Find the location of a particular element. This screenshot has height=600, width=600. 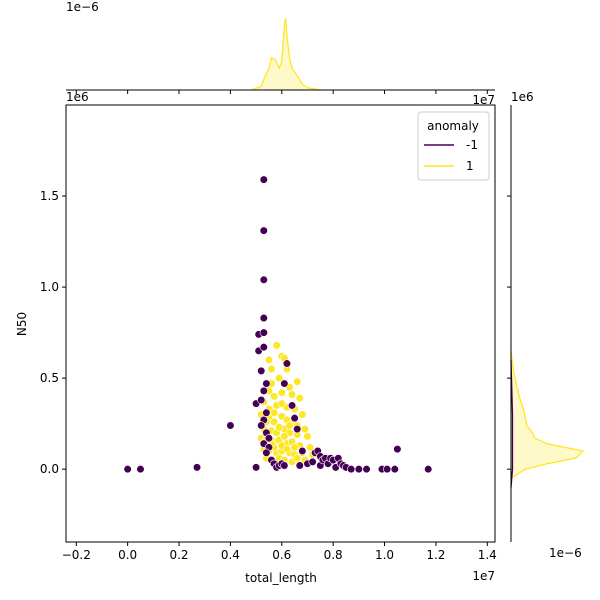

right-marginal-kde-fill is located at coordinates (547, 414).